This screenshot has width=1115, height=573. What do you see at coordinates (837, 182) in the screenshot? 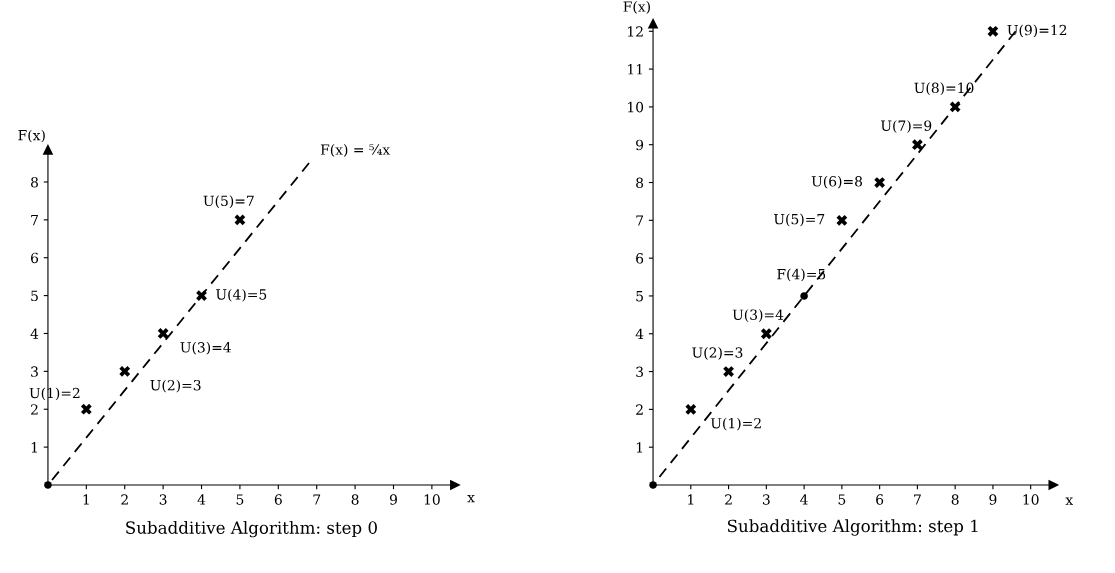
I see `annotation: U(6)=8` at bounding box center [837, 182].